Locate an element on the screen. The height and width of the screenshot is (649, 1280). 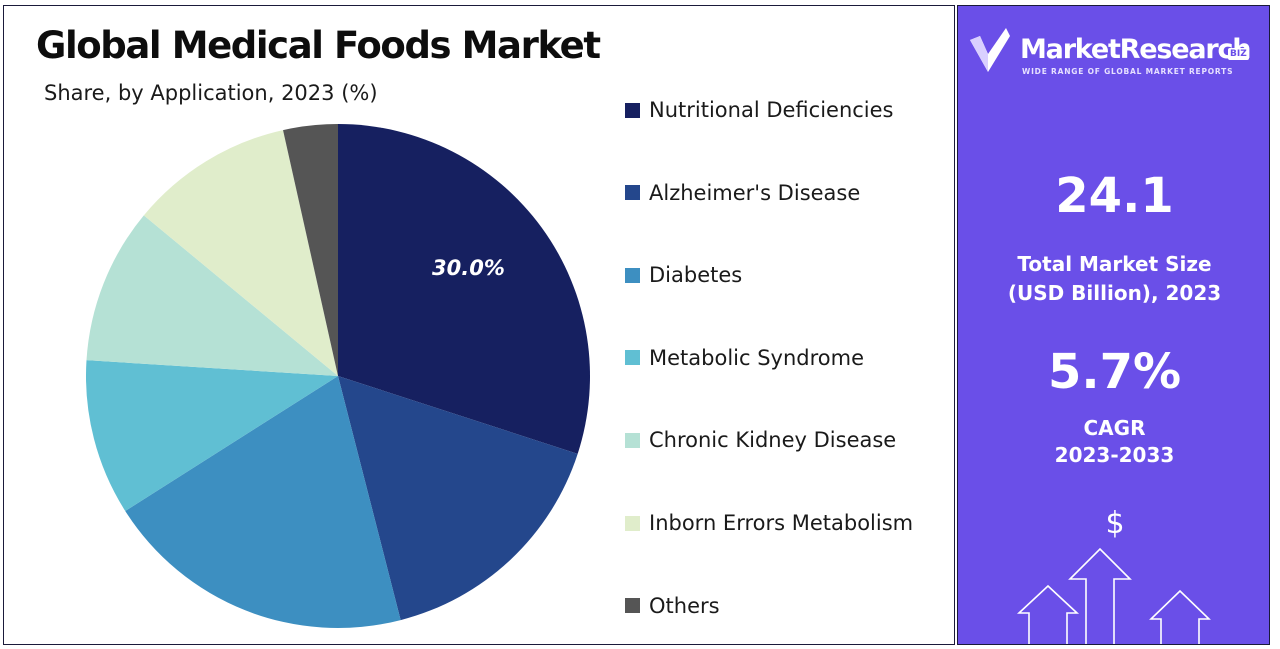
legend-item-chronic-kidney-disease: Chronic Kidney Disease is located at coordinates (790, 440).